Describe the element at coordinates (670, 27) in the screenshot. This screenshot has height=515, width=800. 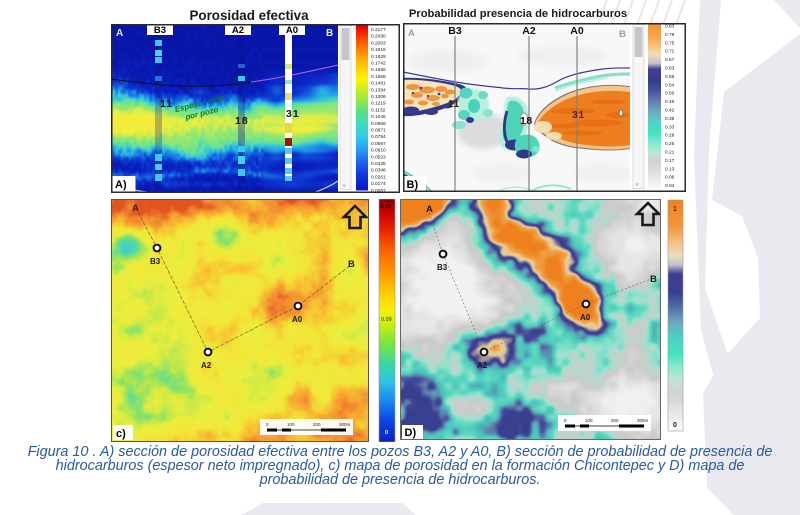
I see `svg-text: 0.83` at that location.